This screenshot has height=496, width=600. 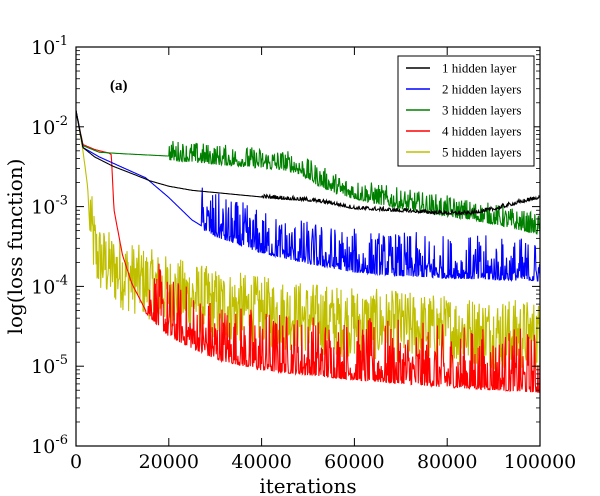 I want to click on legend-label-2-hidden-layers: 2 hidden layers, so click(x=481, y=89).